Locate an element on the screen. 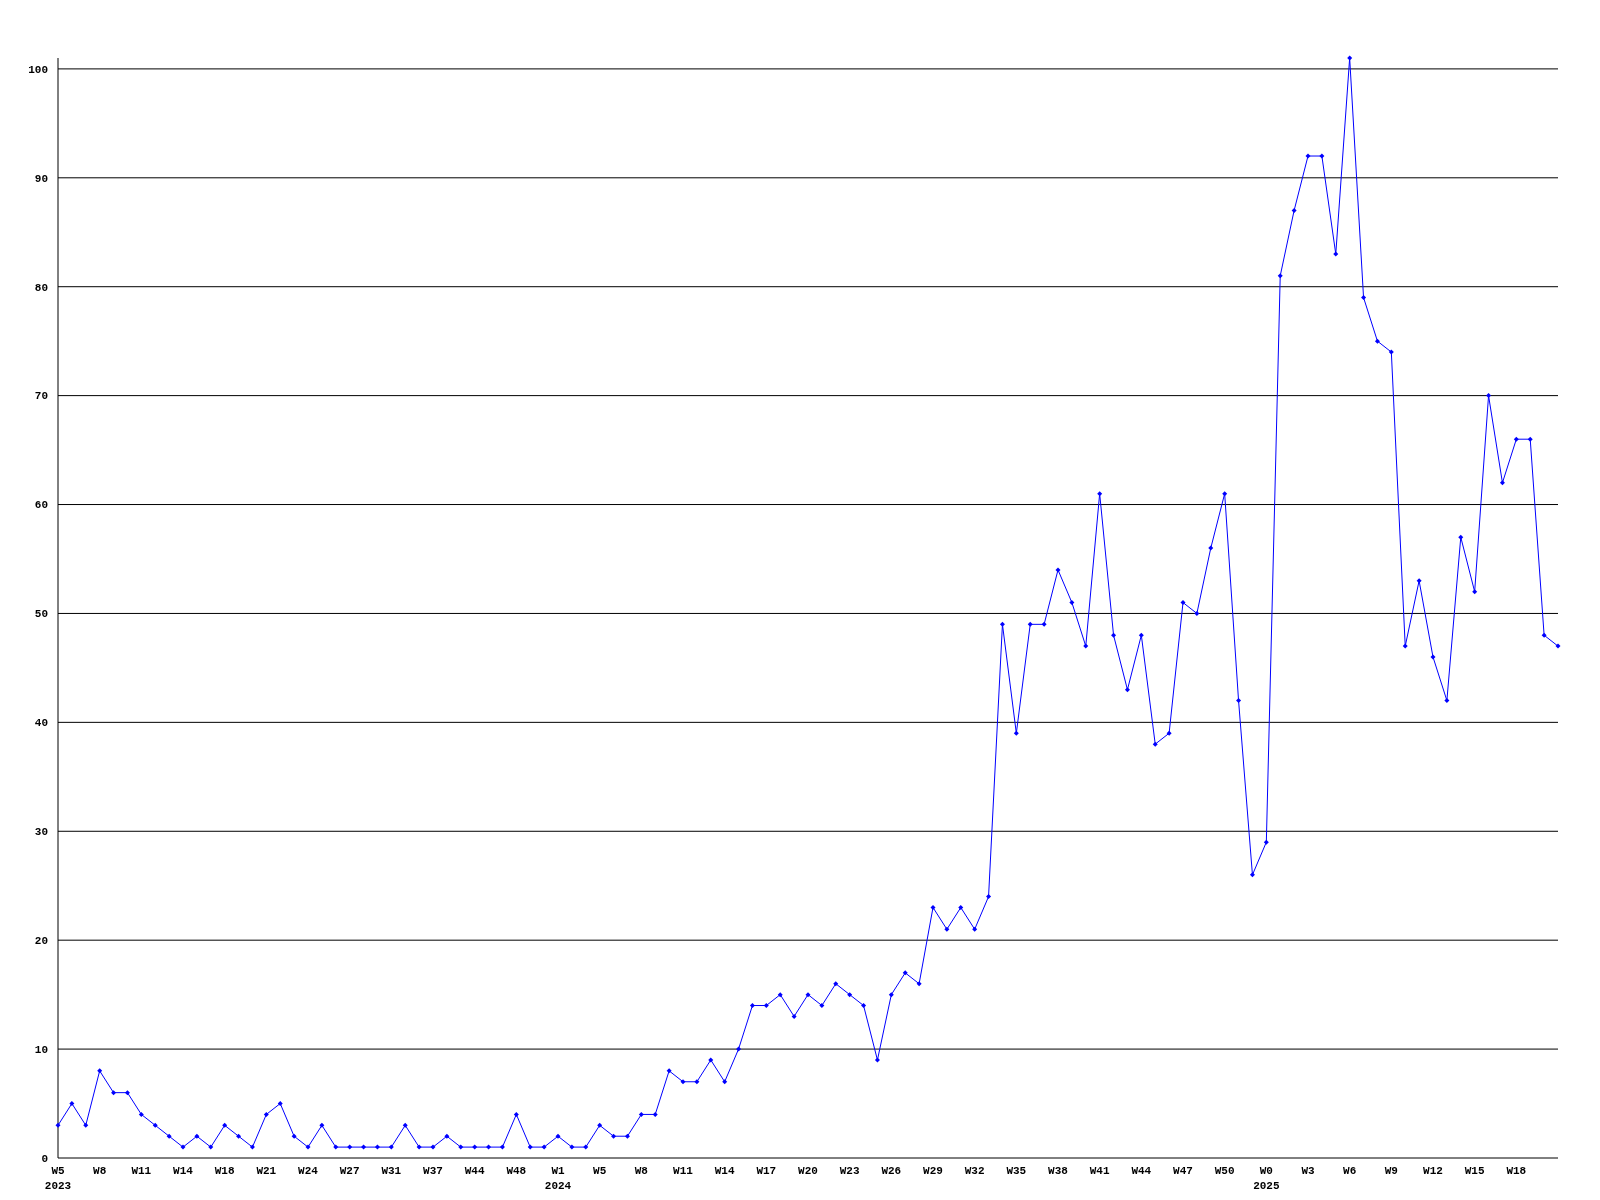 Image resolution: width=1600 pixels, height=1200 pixels. x-tick-label: W31 is located at coordinates (391, 1171).